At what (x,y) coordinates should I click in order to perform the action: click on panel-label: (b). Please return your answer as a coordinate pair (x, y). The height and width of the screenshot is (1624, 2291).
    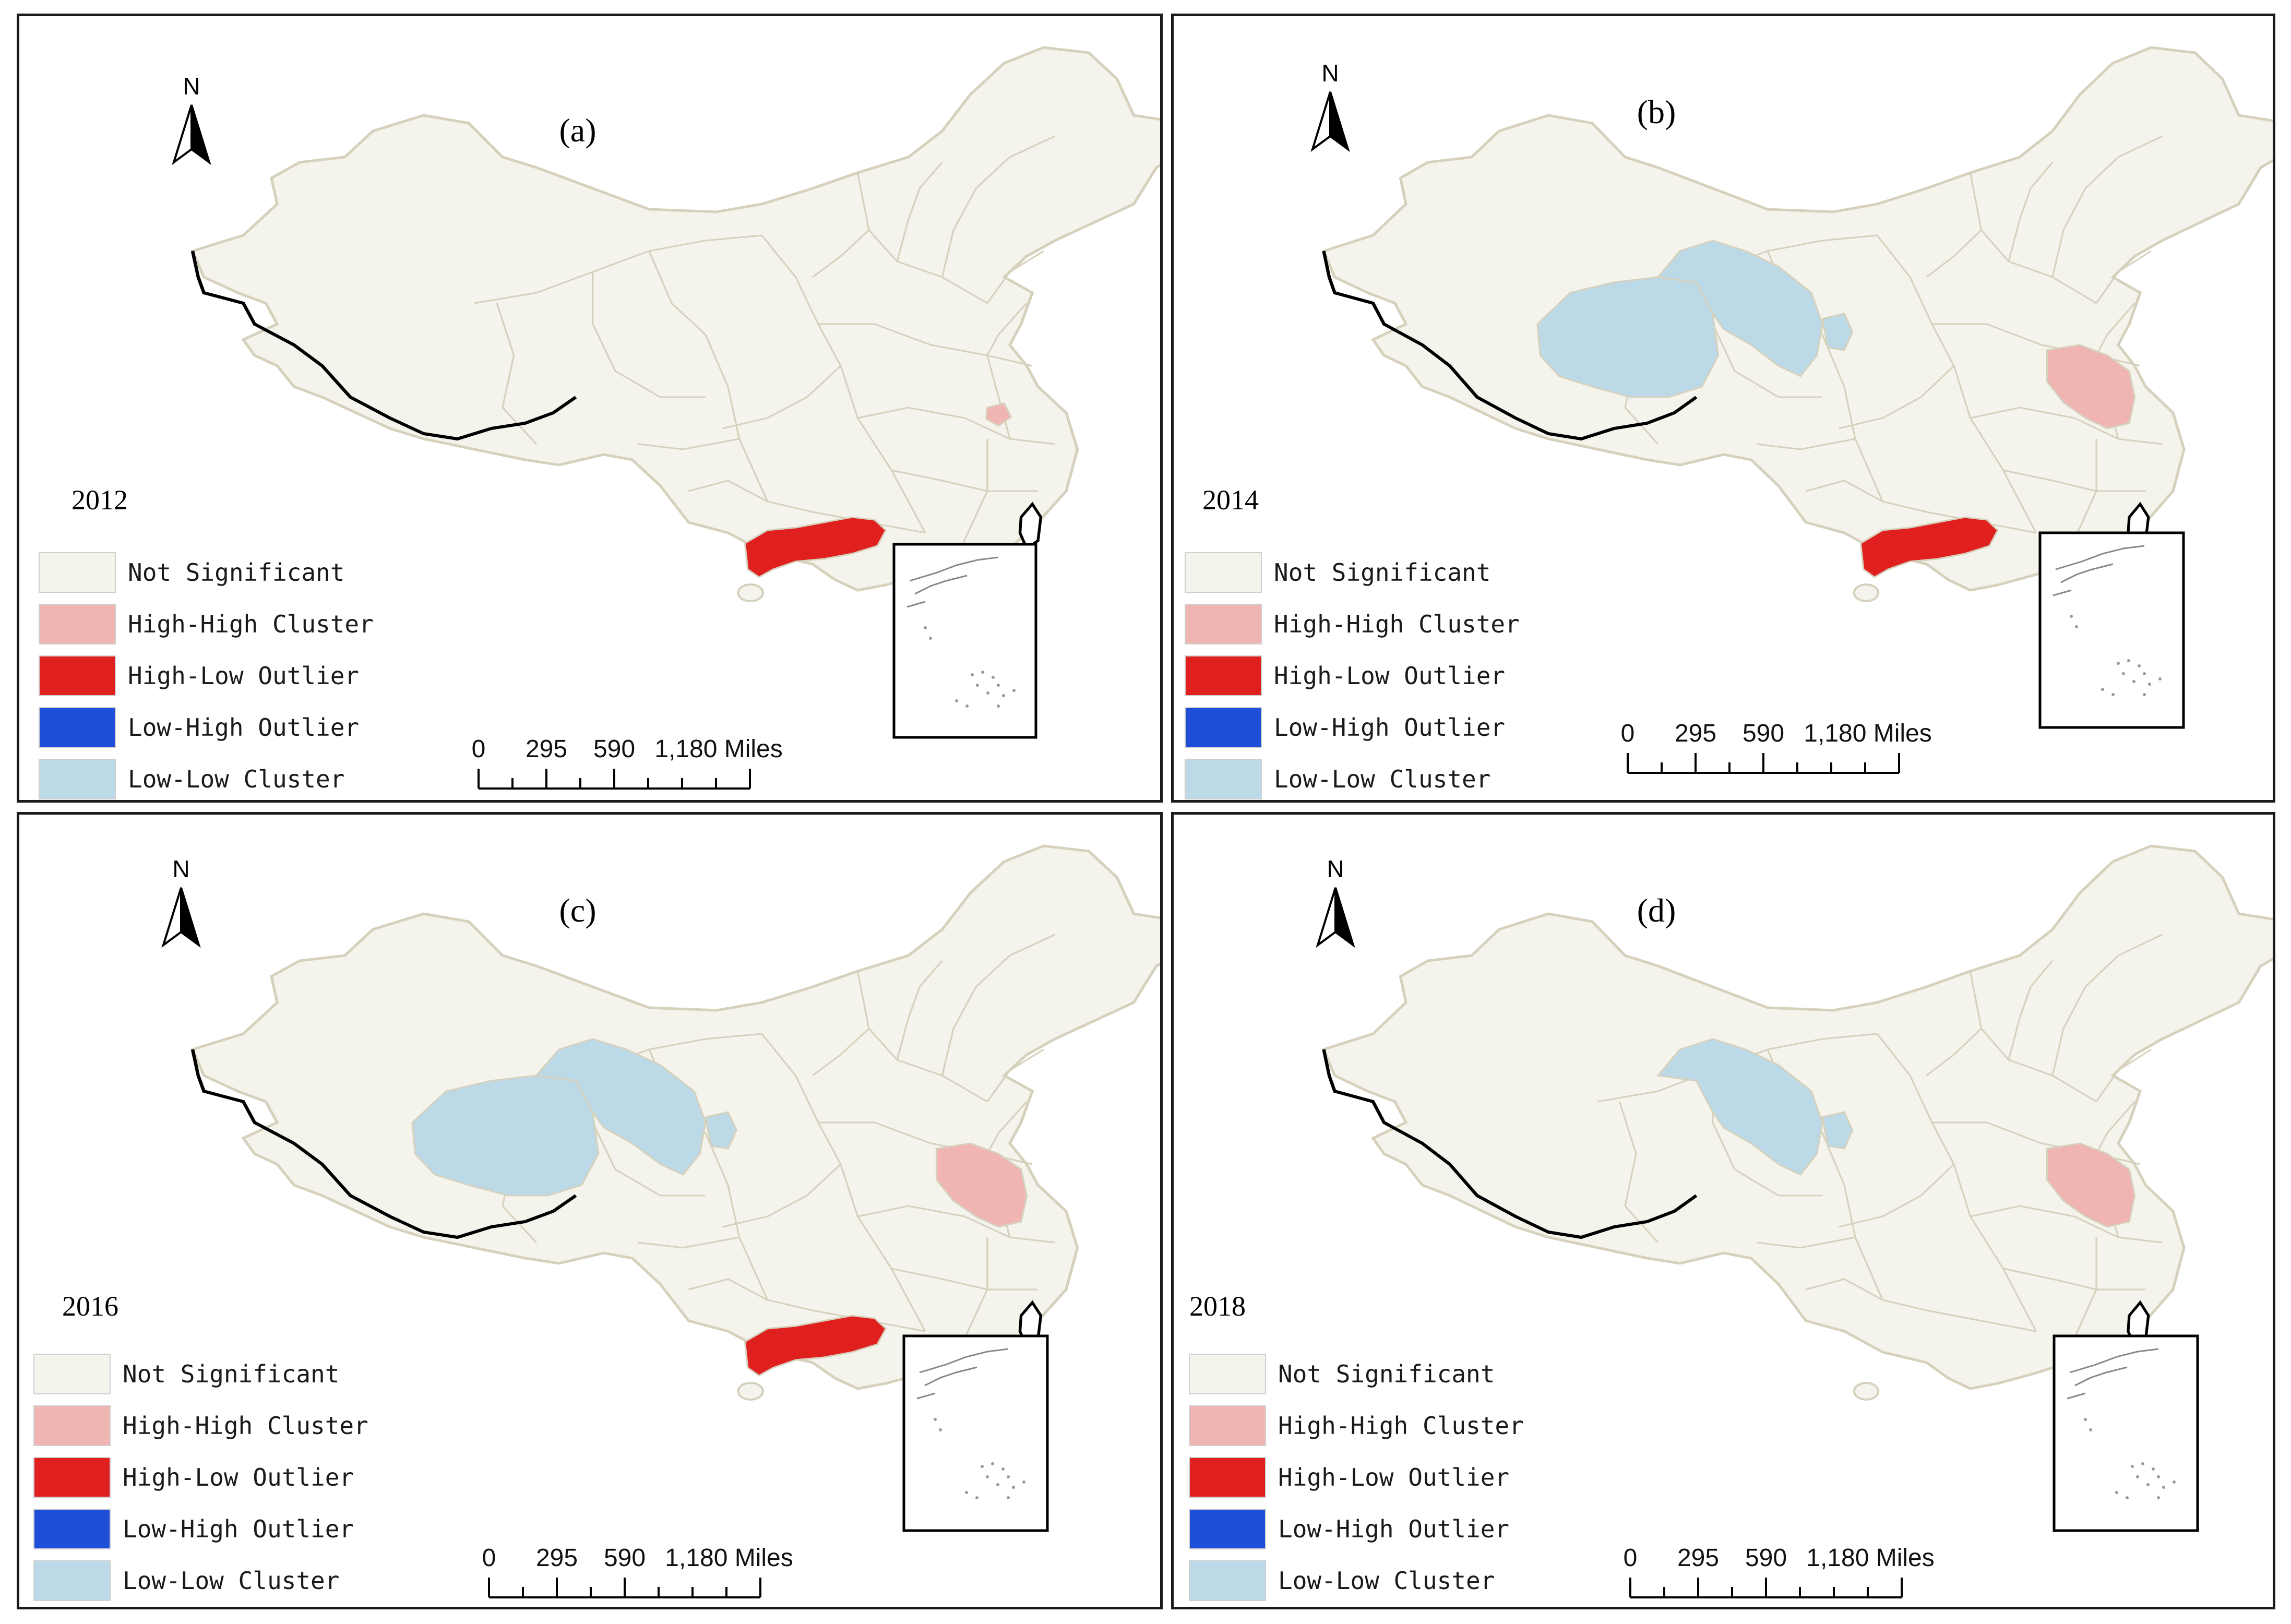
    Looking at the image, I should click on (1656, 112).